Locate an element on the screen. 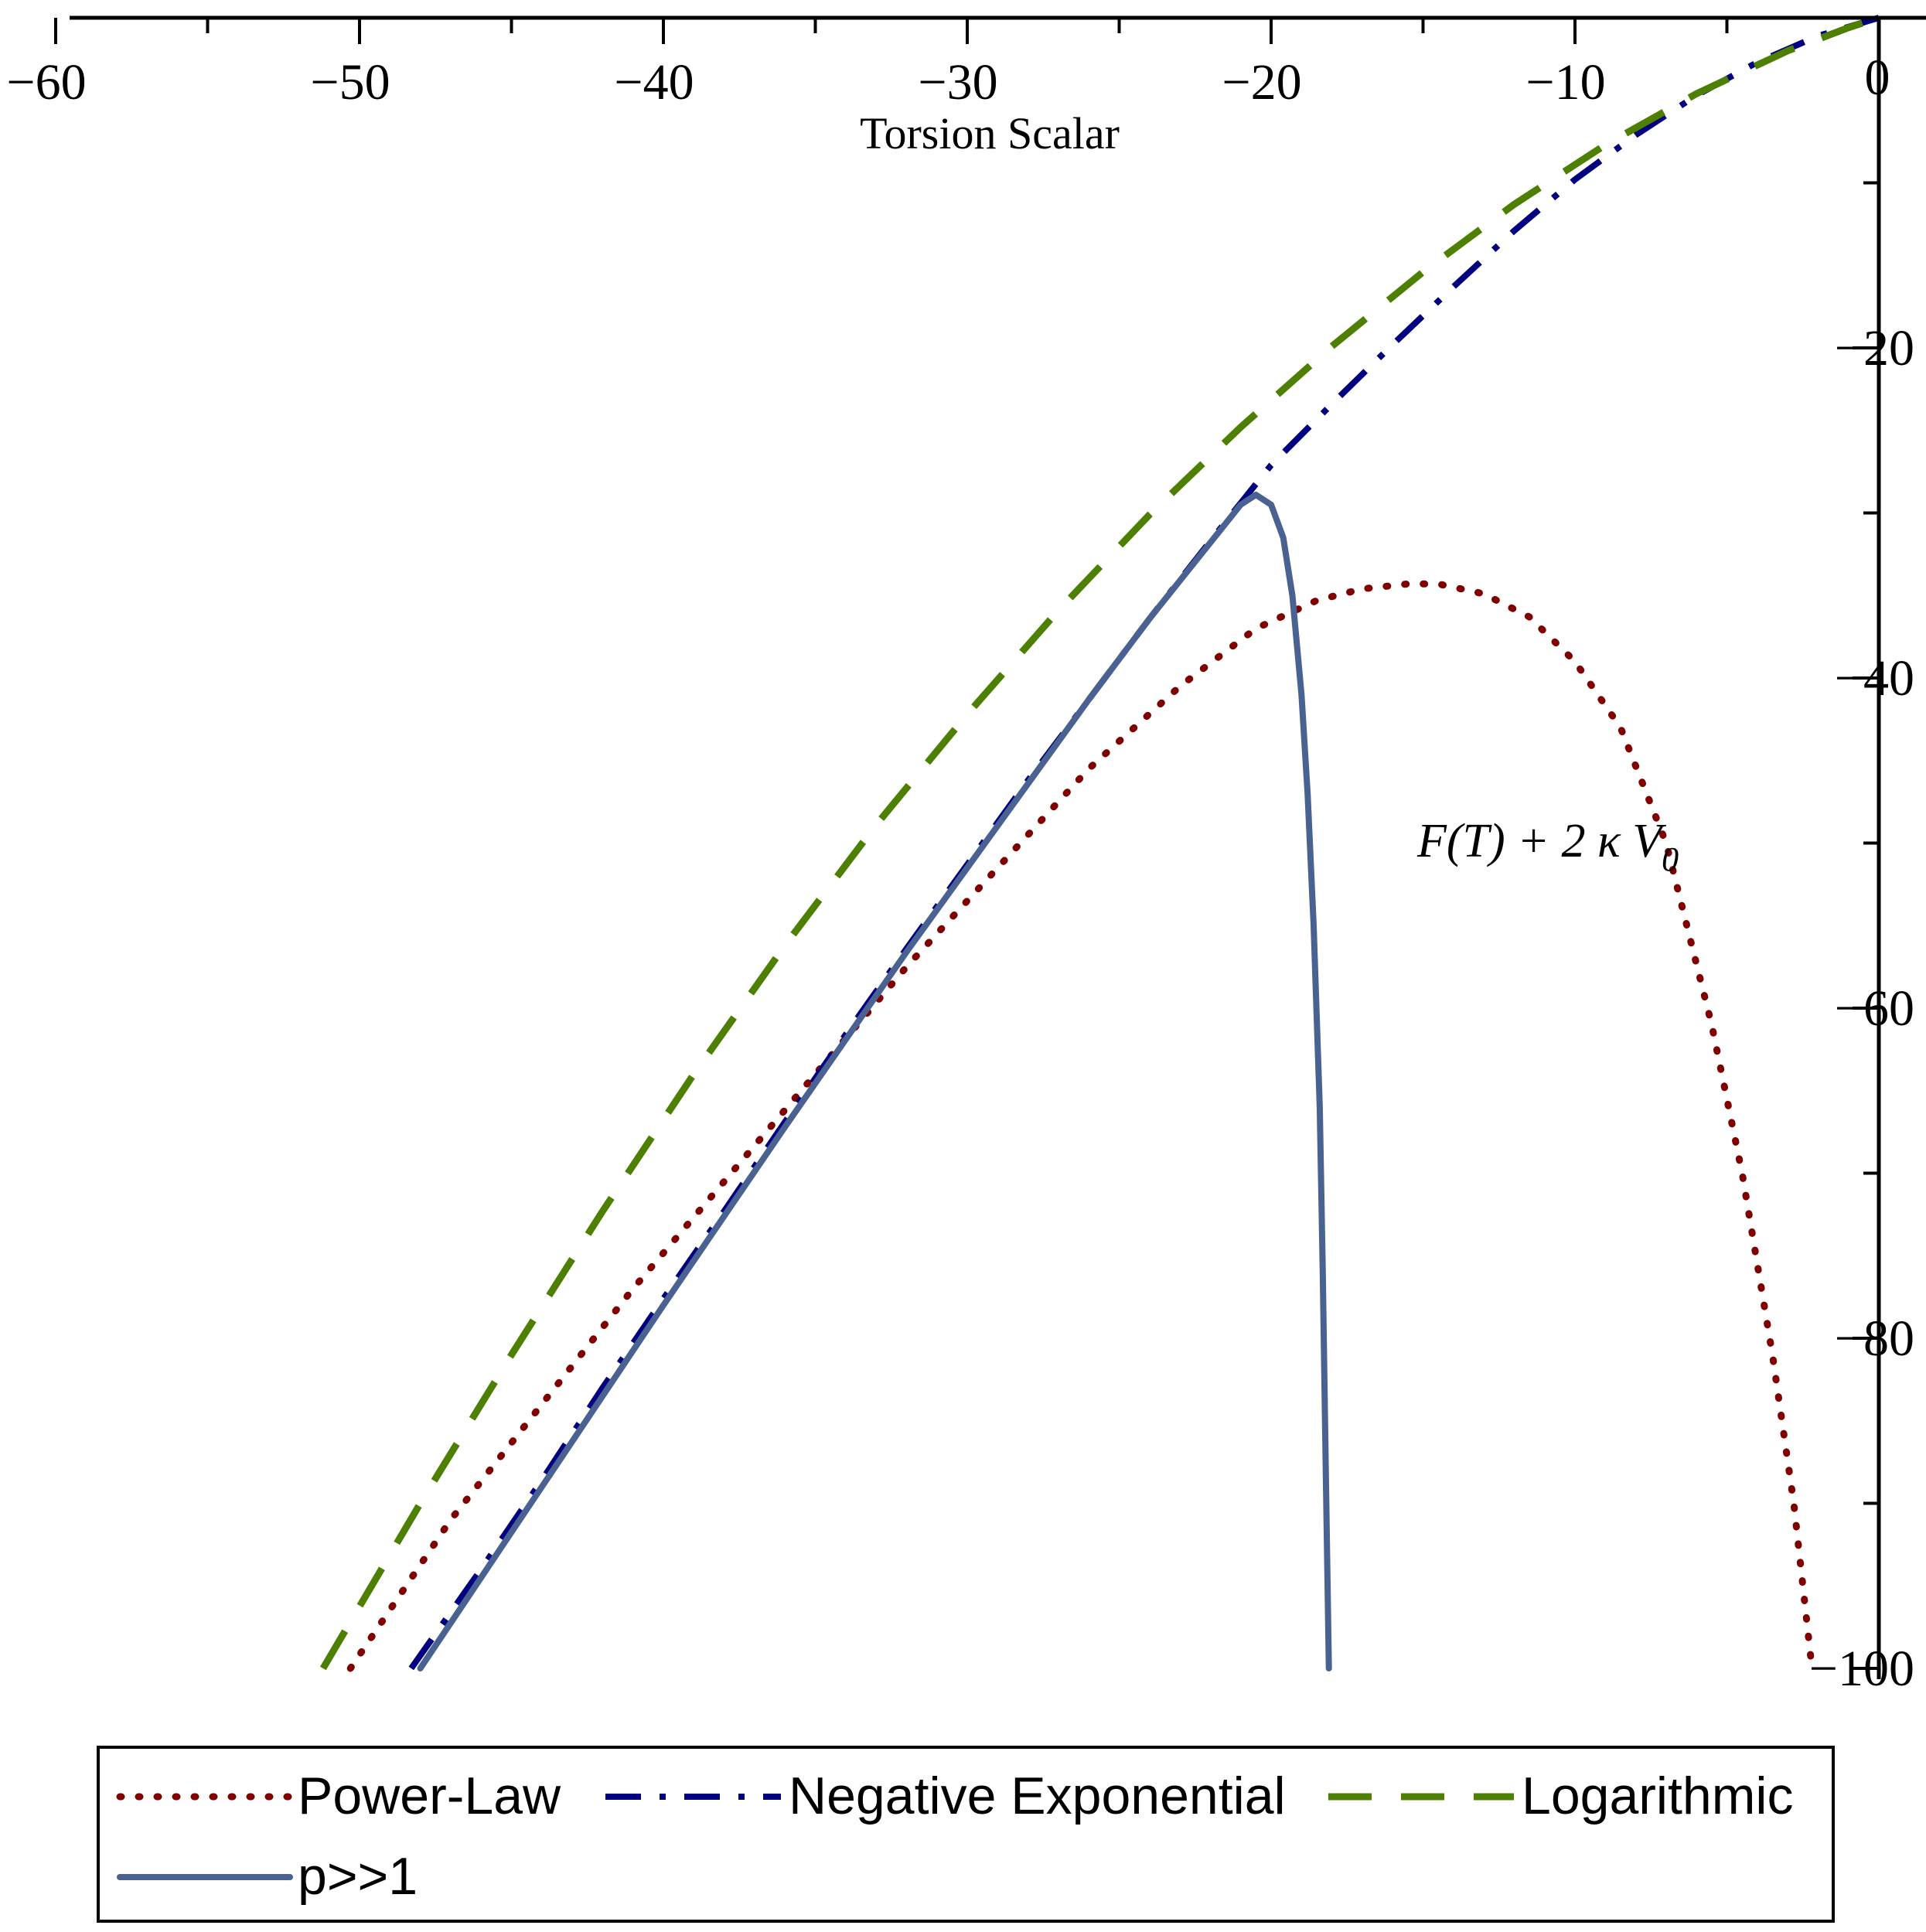 This screenshot has height=1932, width=1926. y-axis-title-sub: 0 is located at coordinates (1670, 859).